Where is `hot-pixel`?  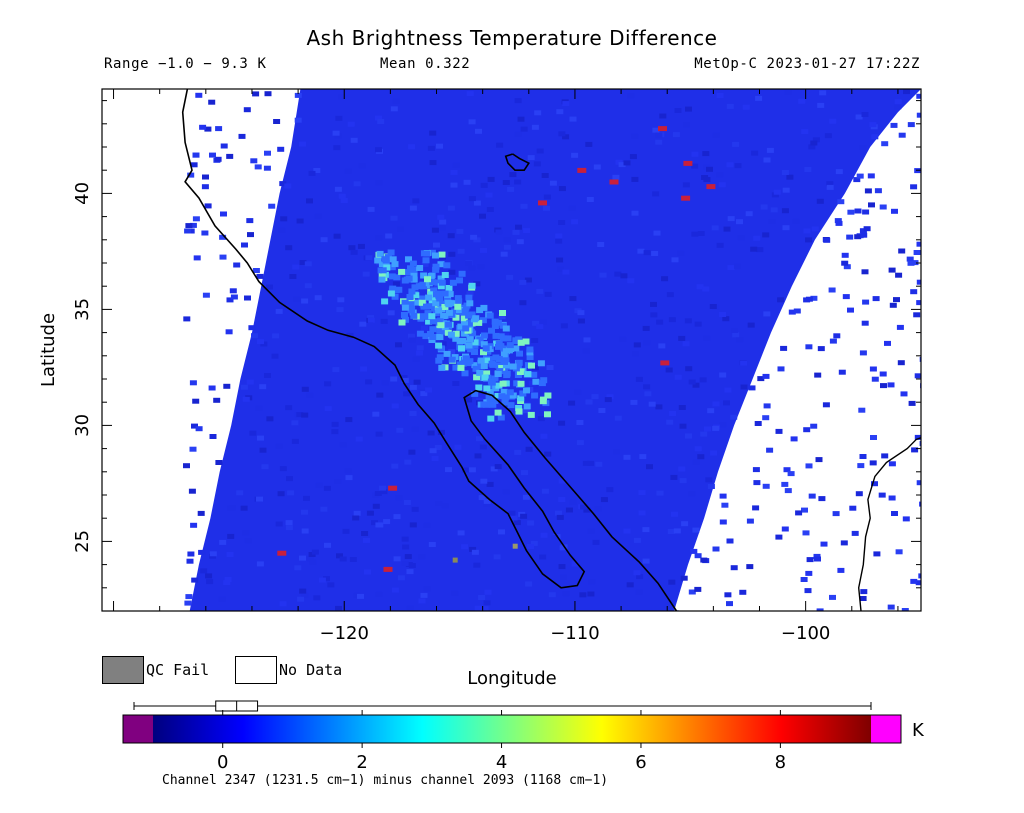
hot-pixel is located at coordinates (665, 363).